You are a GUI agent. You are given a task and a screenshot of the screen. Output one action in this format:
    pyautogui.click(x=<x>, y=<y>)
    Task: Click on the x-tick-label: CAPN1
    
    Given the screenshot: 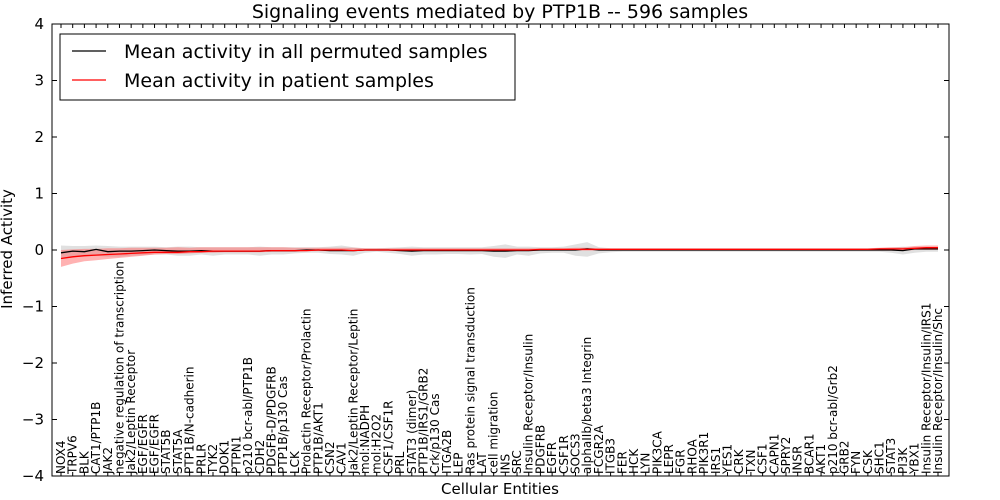 What is the action you would take?
    pyautogui.click(x=774, y=454)
    